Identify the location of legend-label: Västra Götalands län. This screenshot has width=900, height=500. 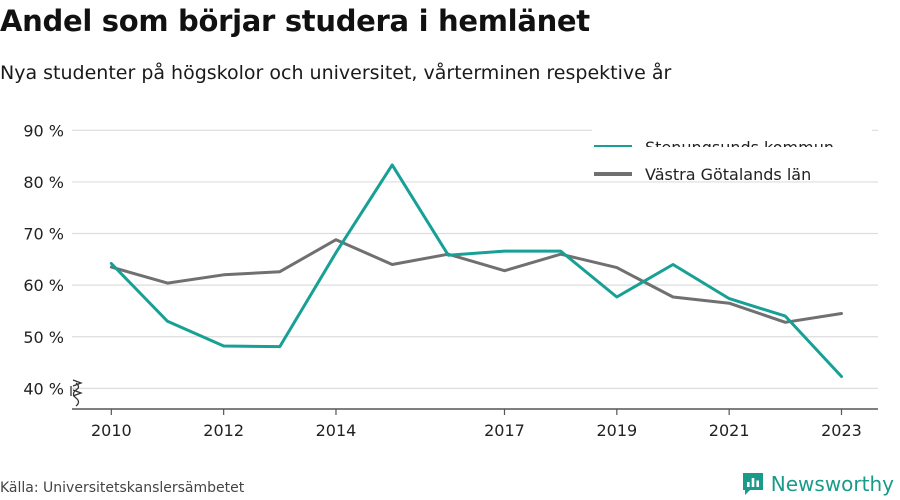
(728, 174).